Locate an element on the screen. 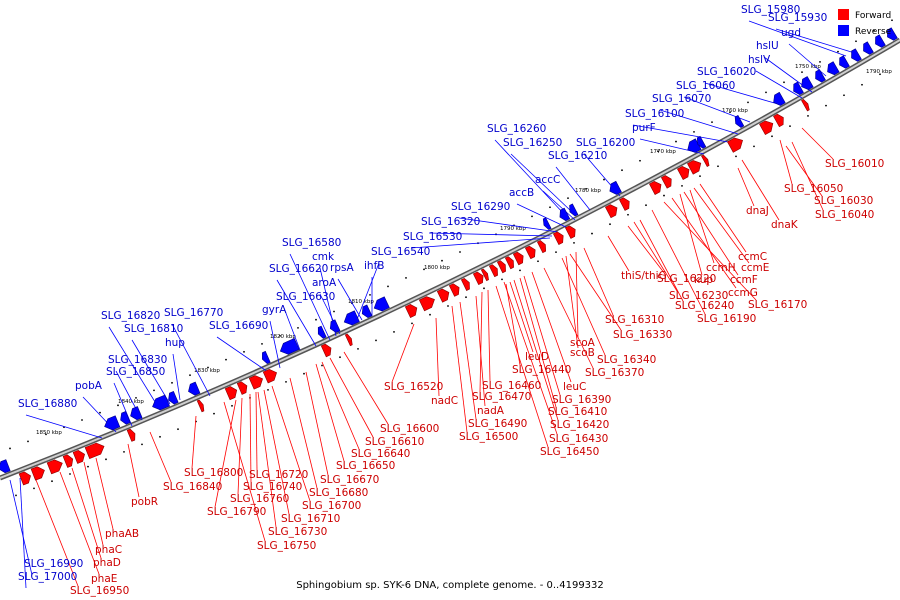  gene-label-dnak: dnaK is located at coordinates (785, 225).